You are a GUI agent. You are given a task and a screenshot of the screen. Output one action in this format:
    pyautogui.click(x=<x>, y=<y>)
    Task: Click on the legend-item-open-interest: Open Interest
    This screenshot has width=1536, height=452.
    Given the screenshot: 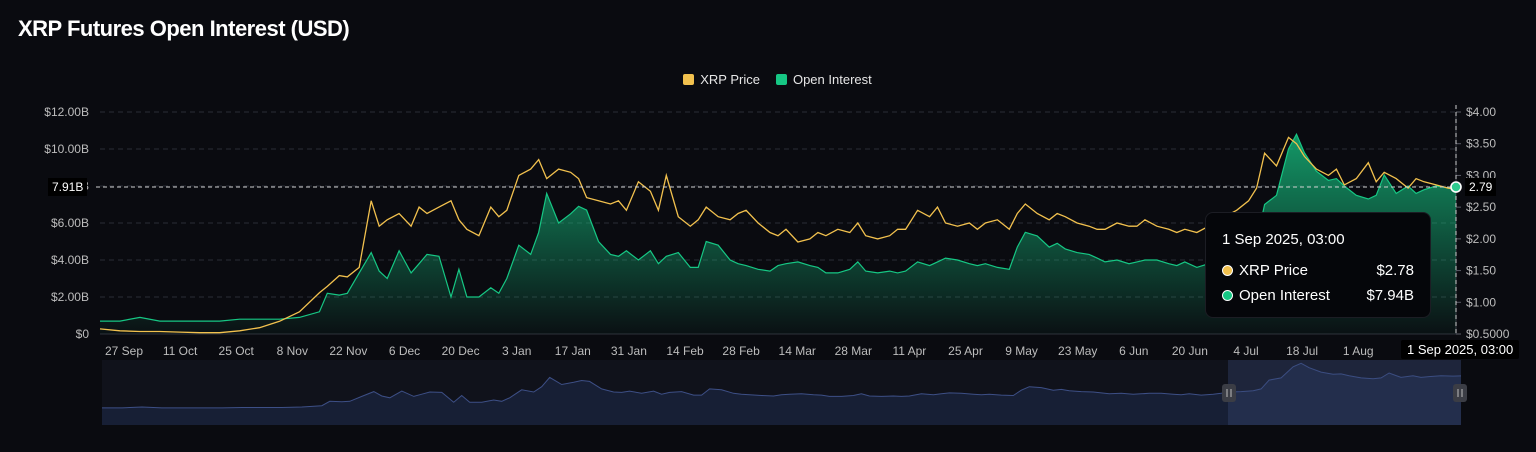 What is the action you would take?
    pyautogui.click(x=823, y=79)
    